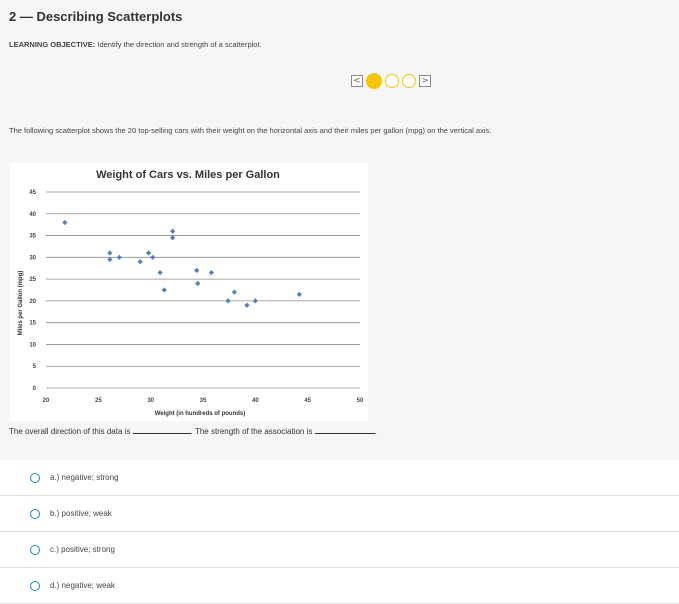  What do you see at coordinates (82, 585) in the screenshot?
I see `option-d-label: d.) negative; weak` at bounding box center [82, 585].